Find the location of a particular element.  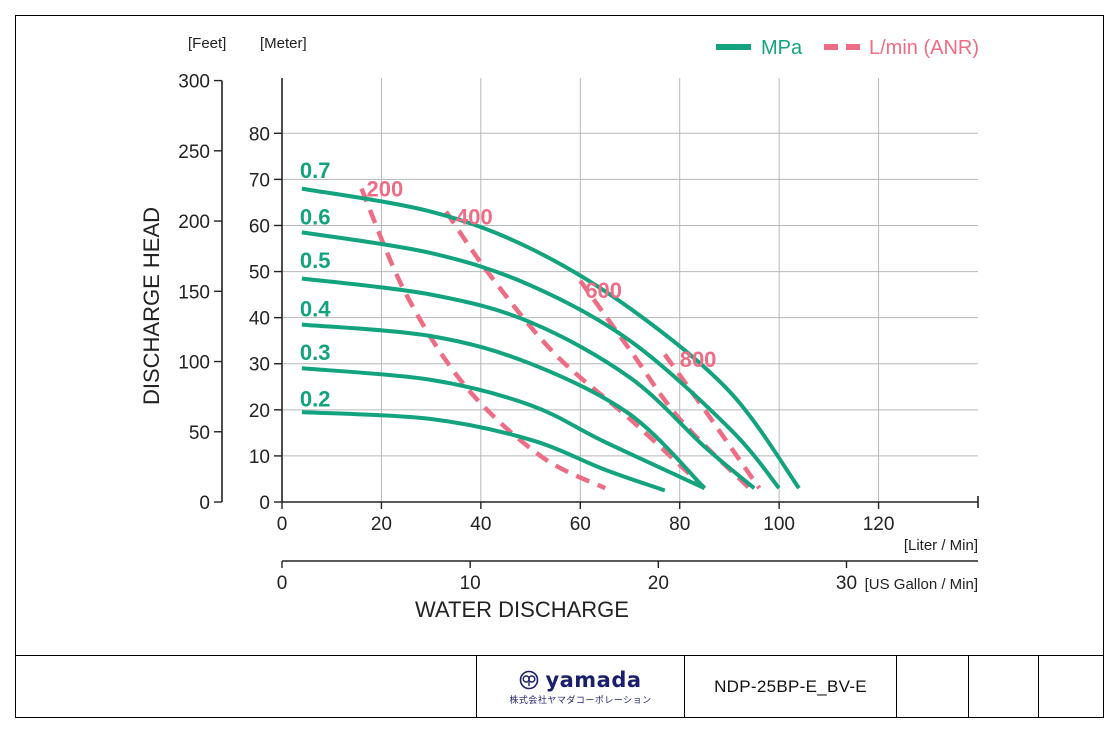

pressure-label: 0.5 is located at coordinates (315, 260).